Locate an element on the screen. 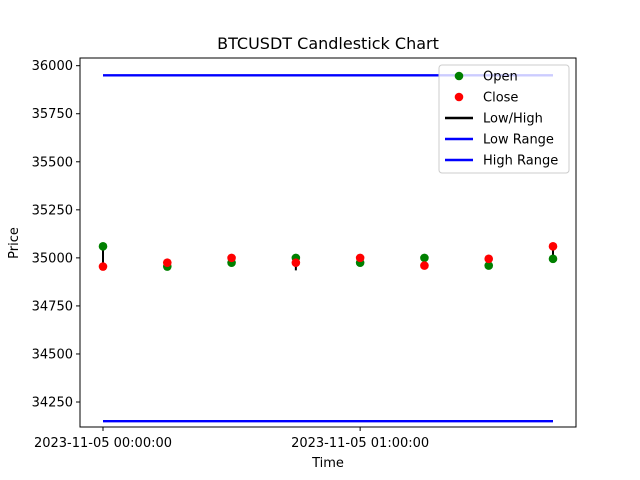  legend-box is located at coordinates (504, 119).